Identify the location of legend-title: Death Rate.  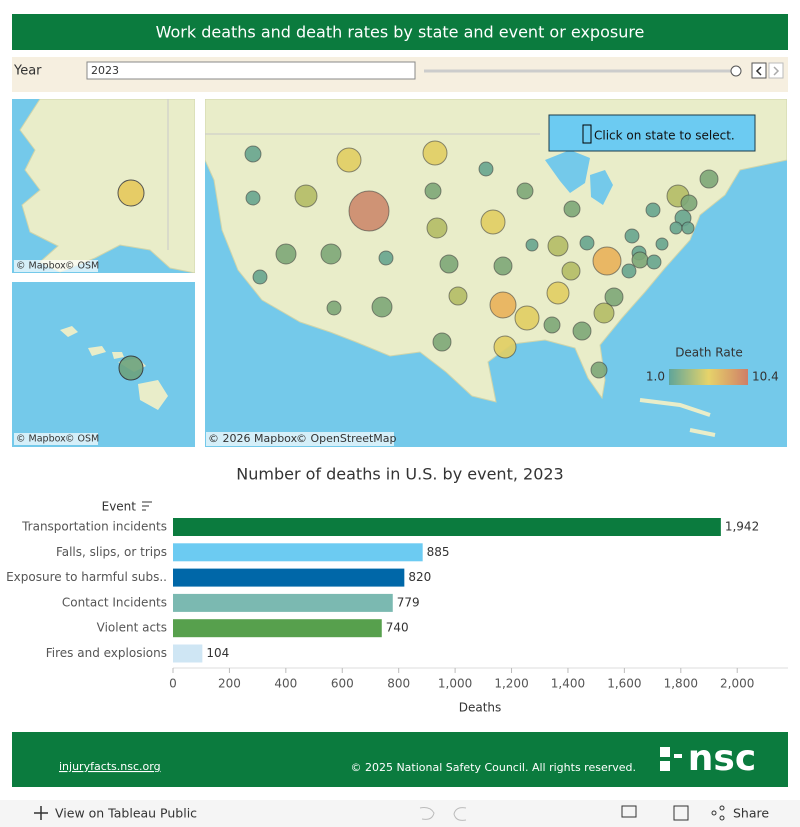
(709, 353).